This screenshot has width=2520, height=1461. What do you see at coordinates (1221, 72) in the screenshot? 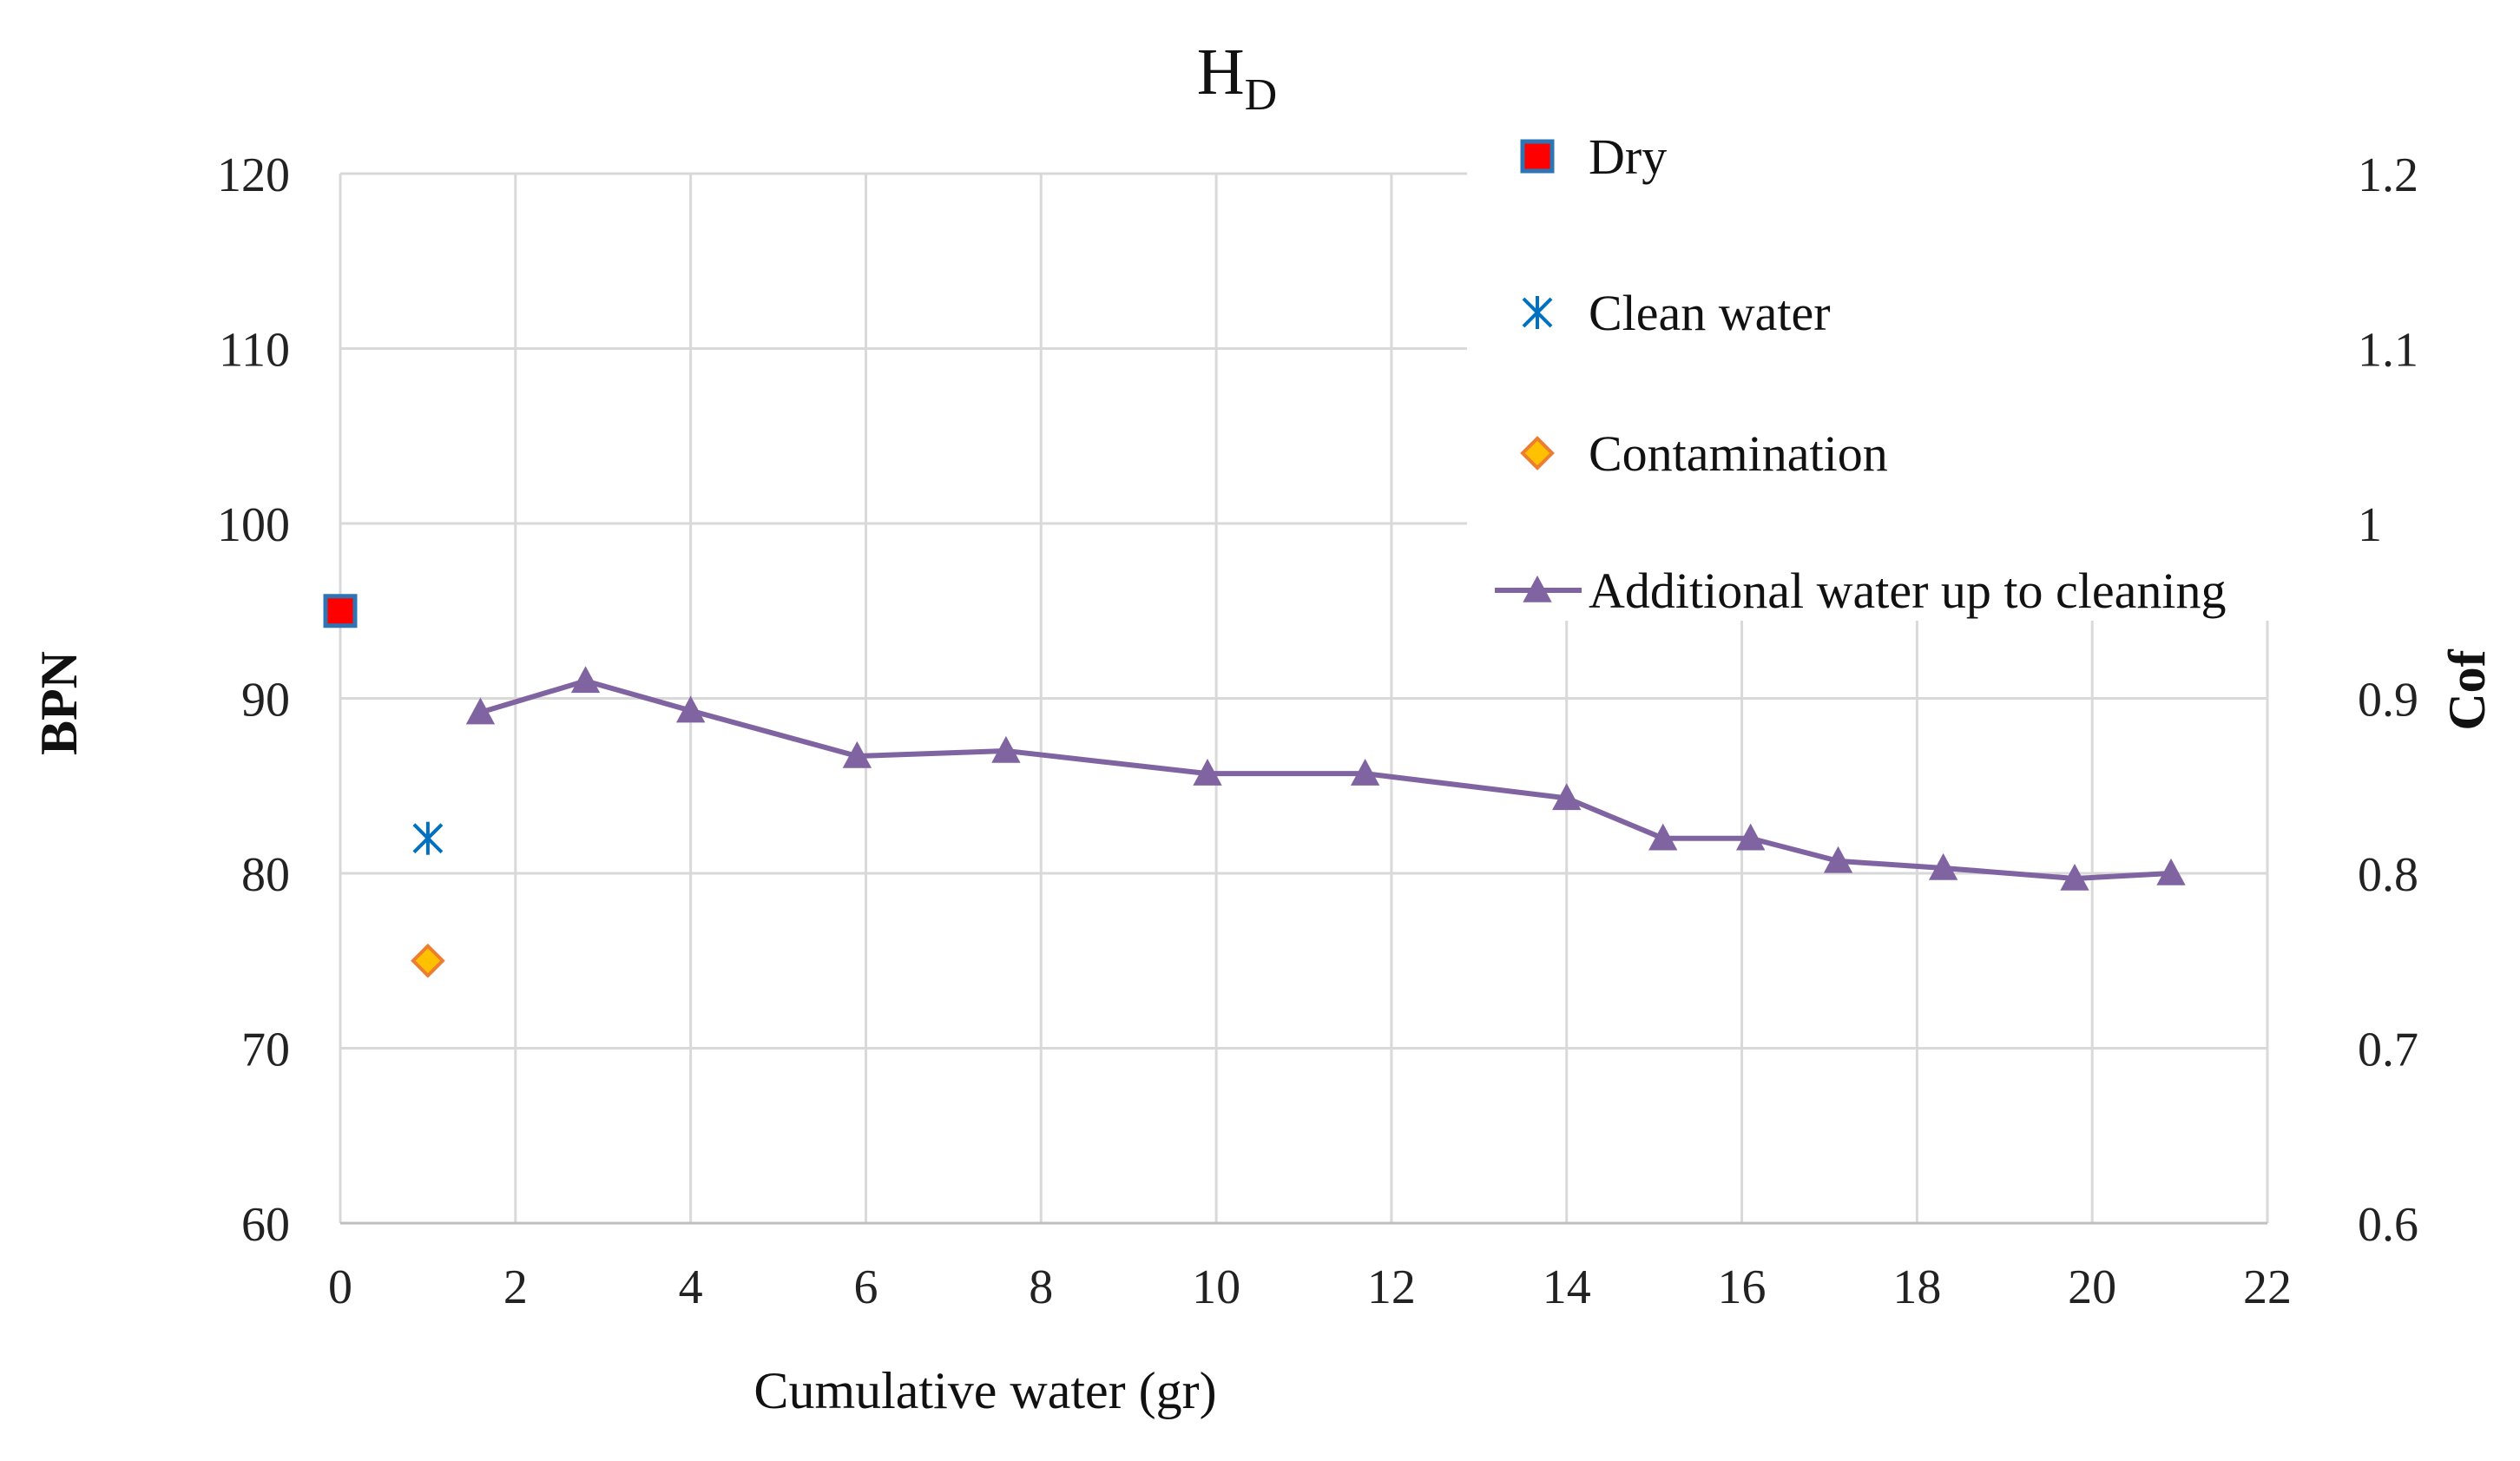
I see `chart-title-main: H` at bounding box center [1221, 72].